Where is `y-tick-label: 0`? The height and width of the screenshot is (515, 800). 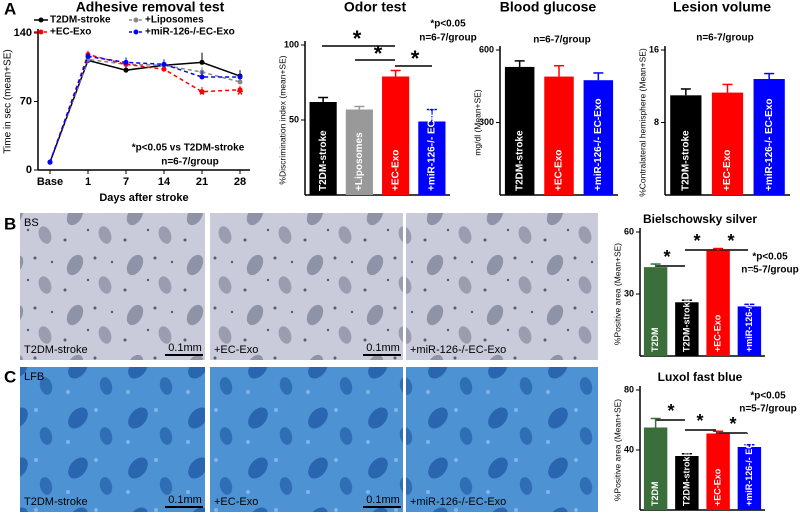 y-tick-label: 0 is located at coordinates (29, 170).